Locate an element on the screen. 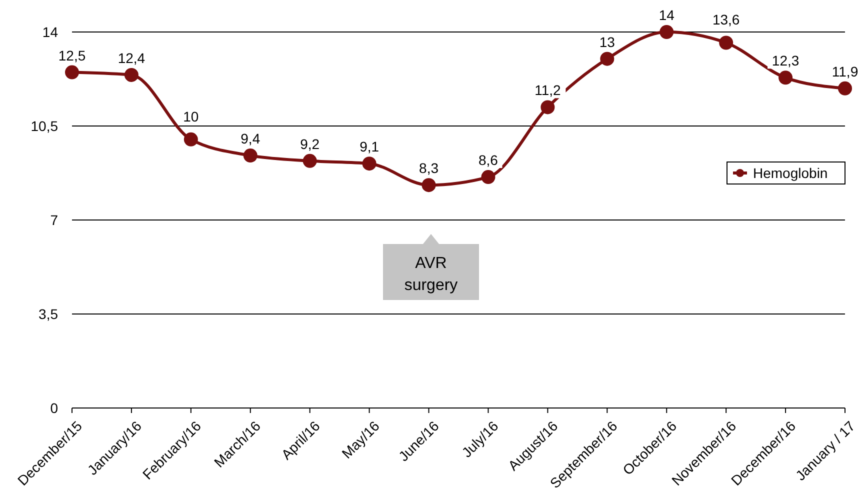 The width and height of the screenshot is (858, 491). data-label: 11,9 is located at coordinates (845, 71).